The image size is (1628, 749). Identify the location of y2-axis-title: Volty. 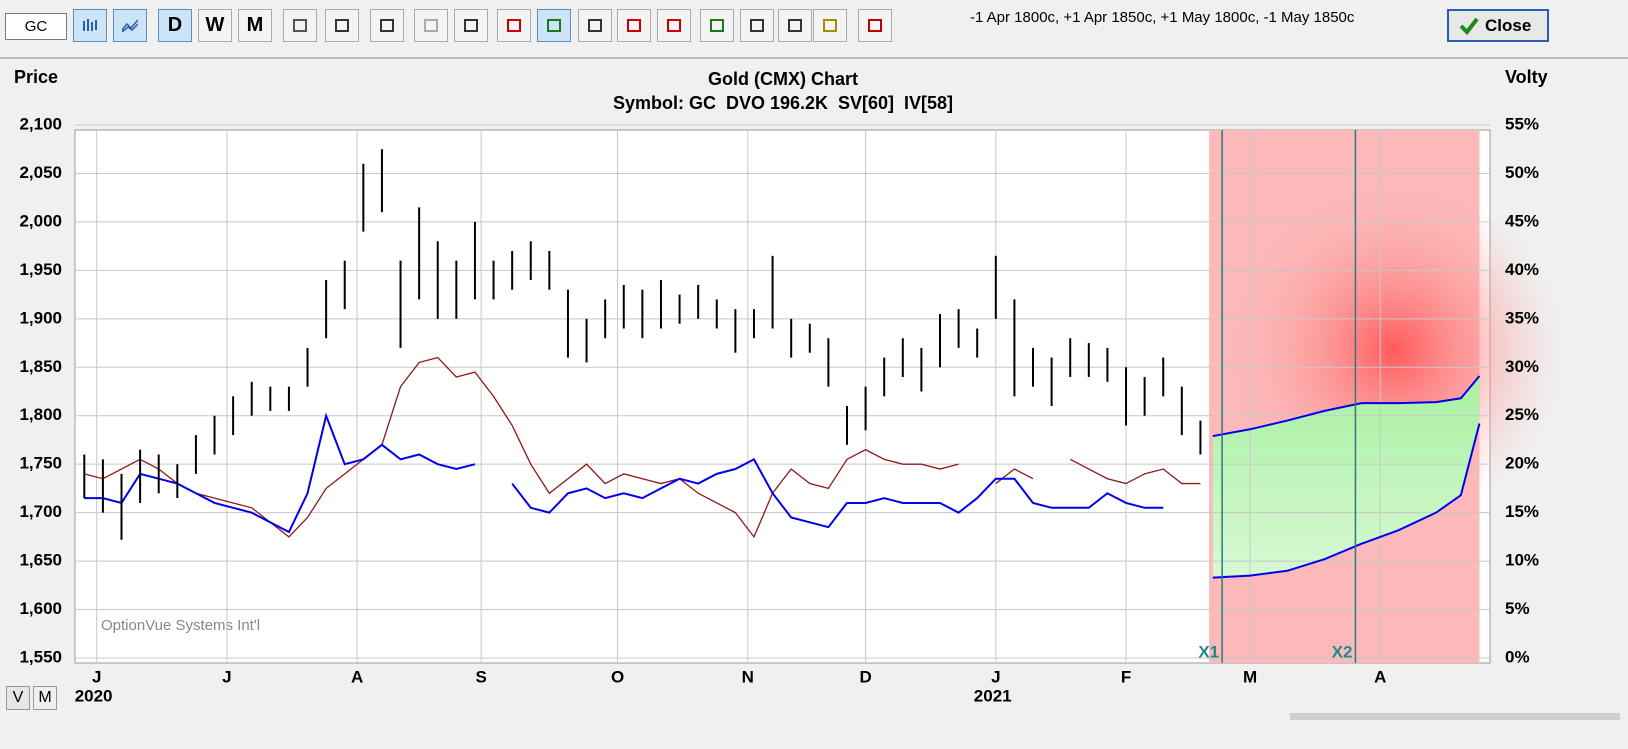
(1526, 77).